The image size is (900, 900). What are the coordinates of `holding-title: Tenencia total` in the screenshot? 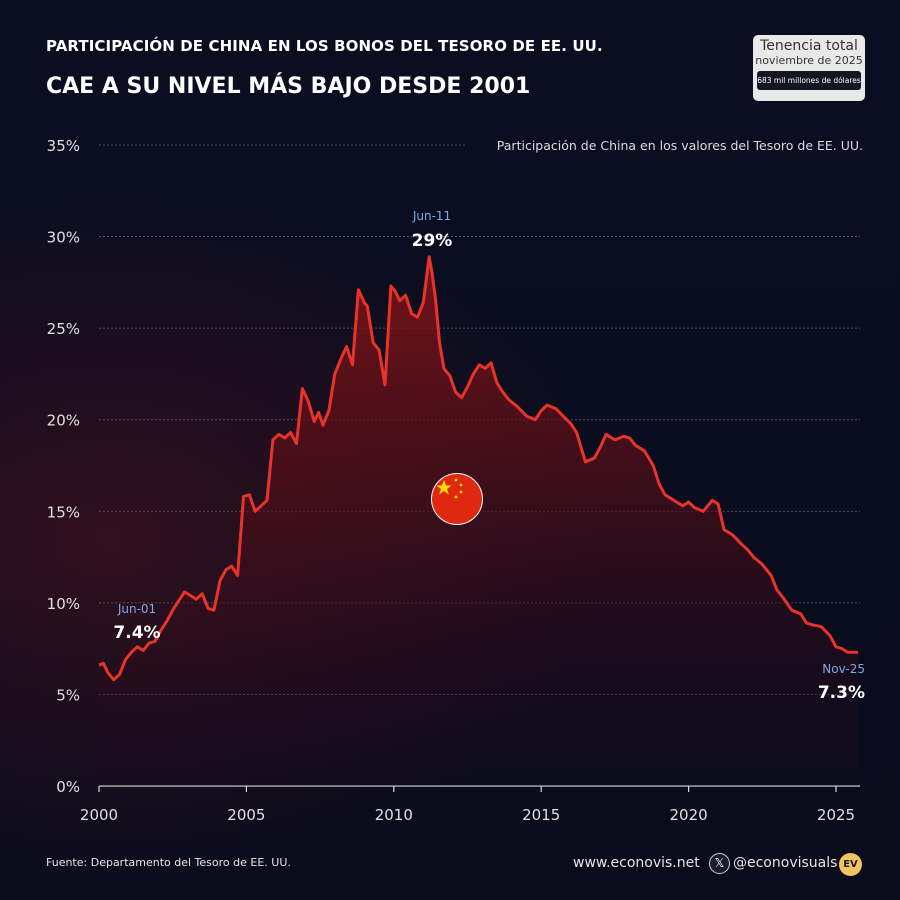 It's located at (809, 46).